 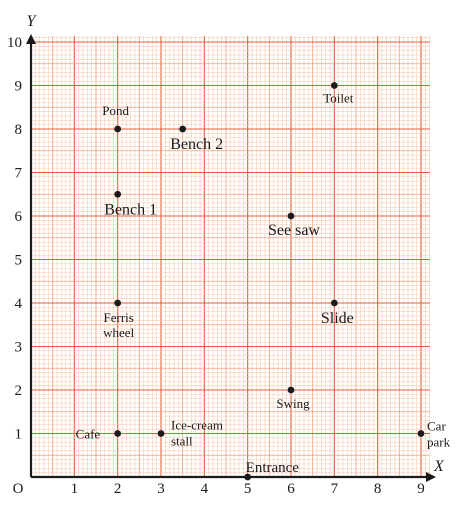 I want to click on point-pond, so click(x=118, y=129).